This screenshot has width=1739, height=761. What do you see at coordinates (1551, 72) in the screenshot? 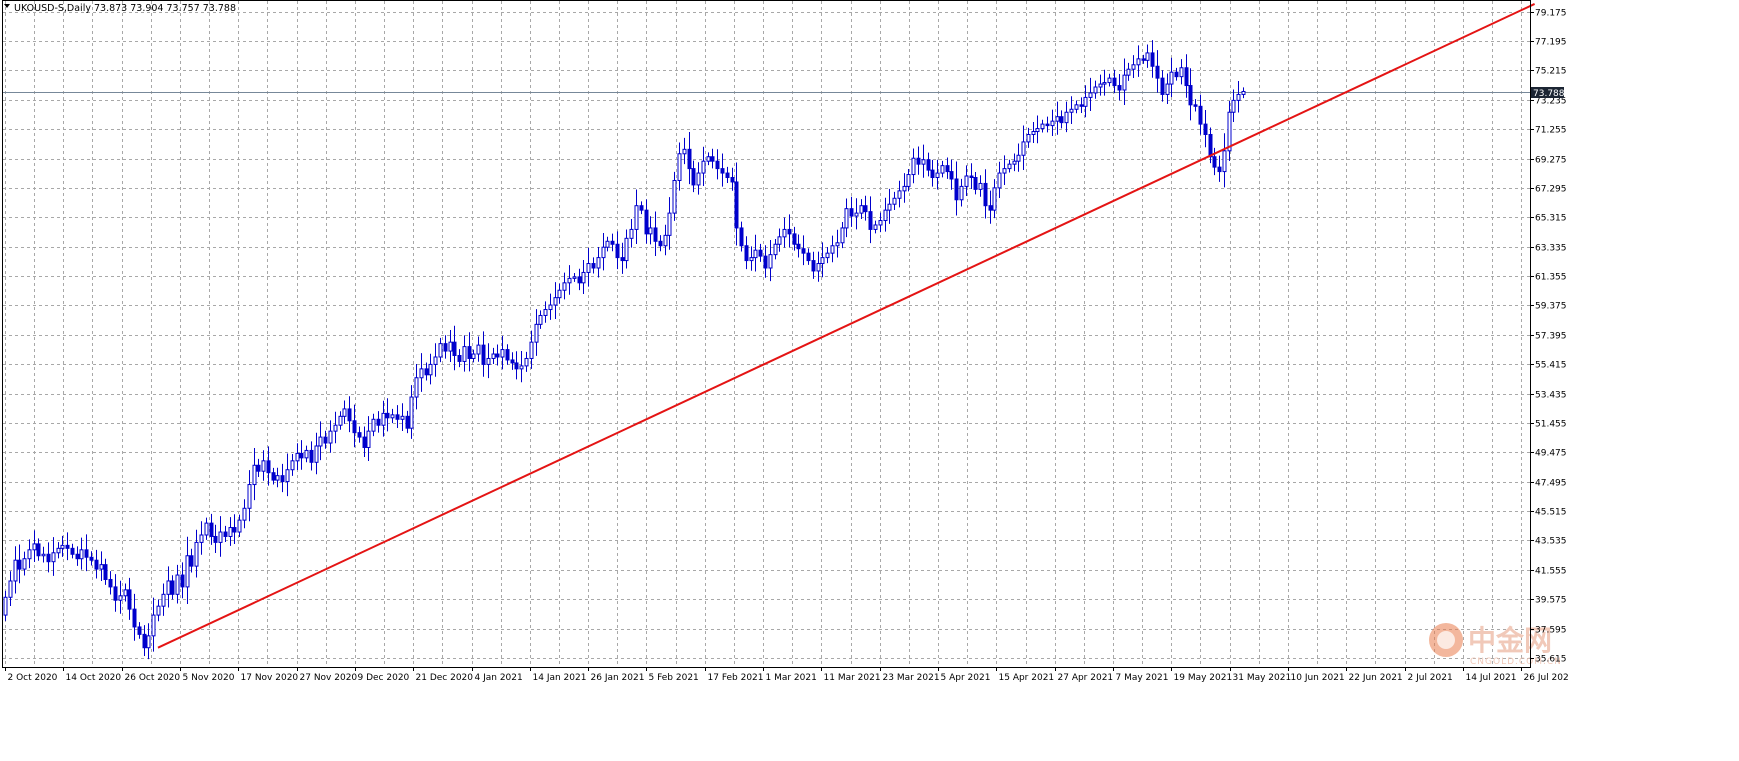
I see `y-tick-label: 75.215` at bounding box center [1551, 72].